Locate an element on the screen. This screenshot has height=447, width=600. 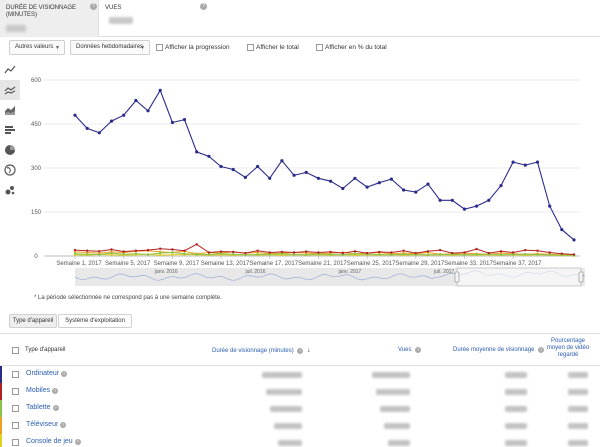
navigator-label: juil. 2016 is located at coordinates (254, 272).